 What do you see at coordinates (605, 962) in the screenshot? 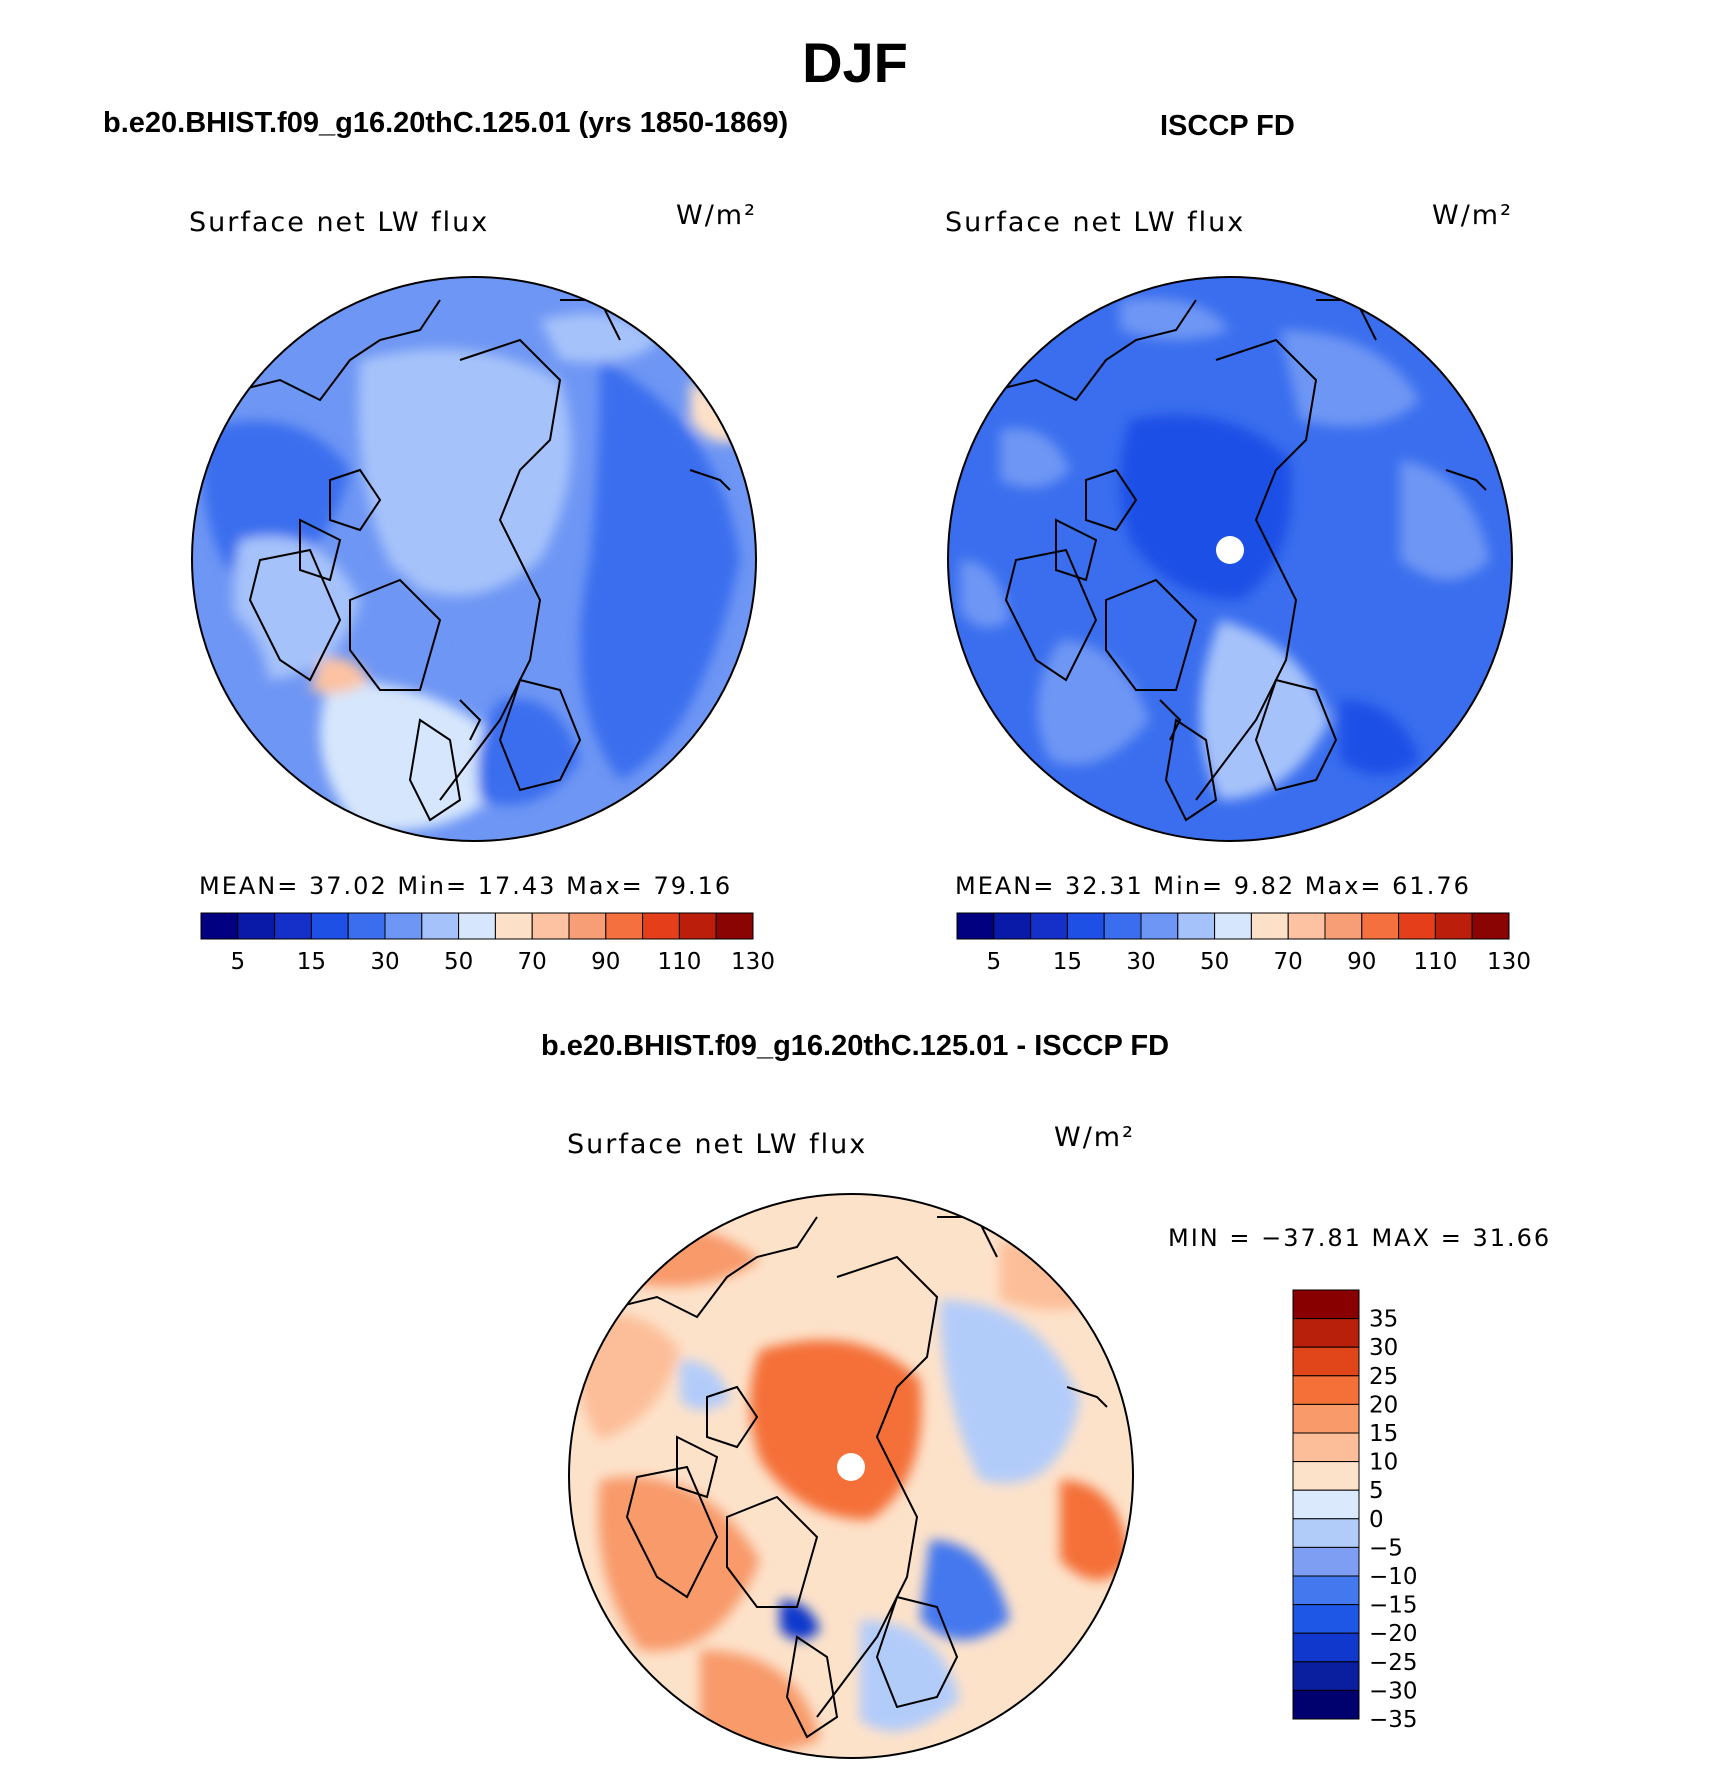
I see `model-colorbar-tick-label: 90` at bounding box center [605, 962].